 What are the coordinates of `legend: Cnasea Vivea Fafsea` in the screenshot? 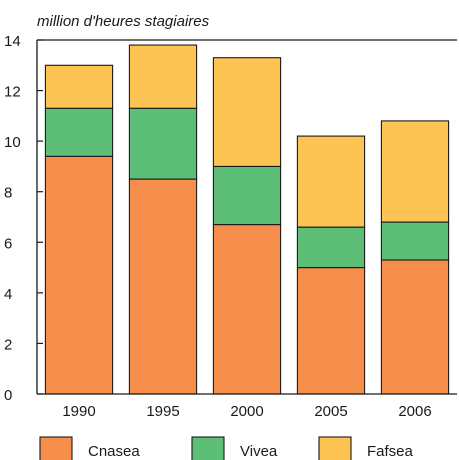 It's located at (227, 448).